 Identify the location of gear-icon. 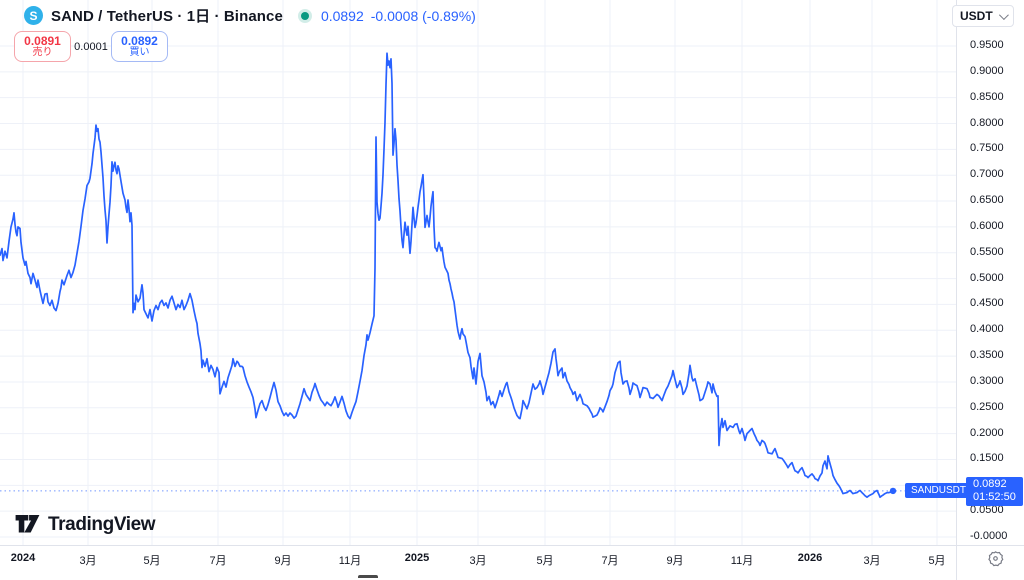
(995, 558).